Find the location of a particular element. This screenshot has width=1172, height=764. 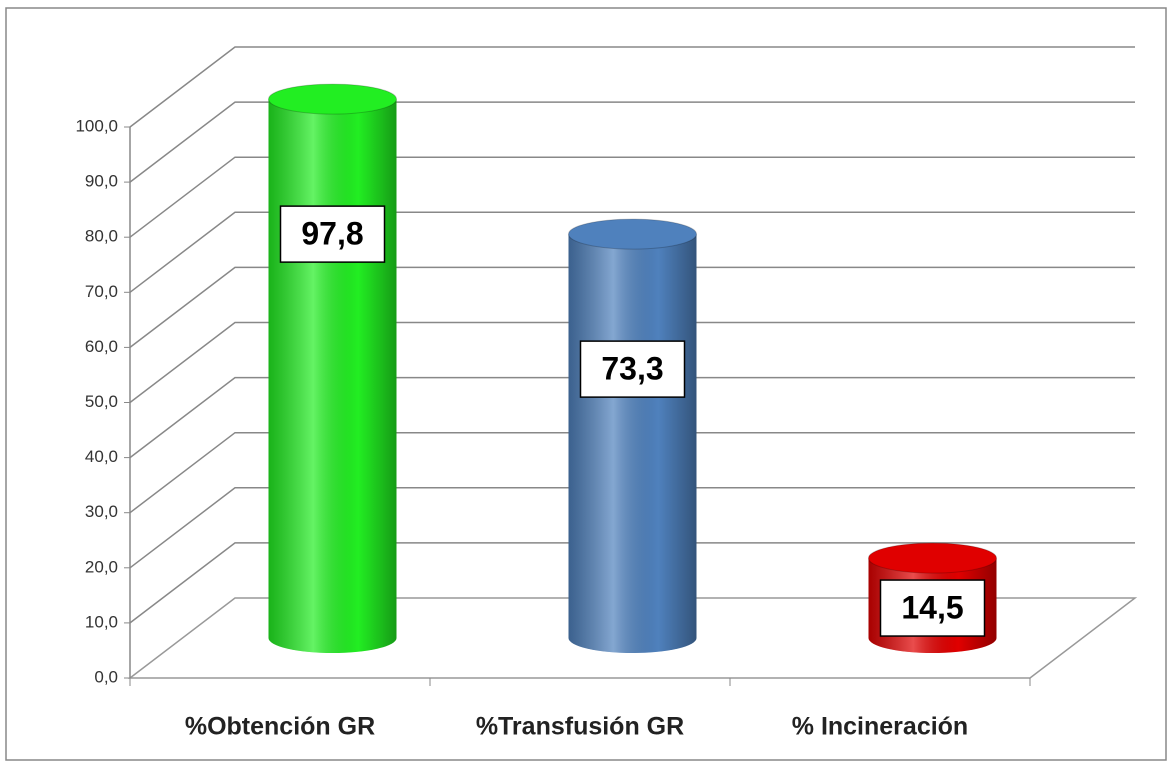

bar: 73,3 is located at coordinates (632, 436).